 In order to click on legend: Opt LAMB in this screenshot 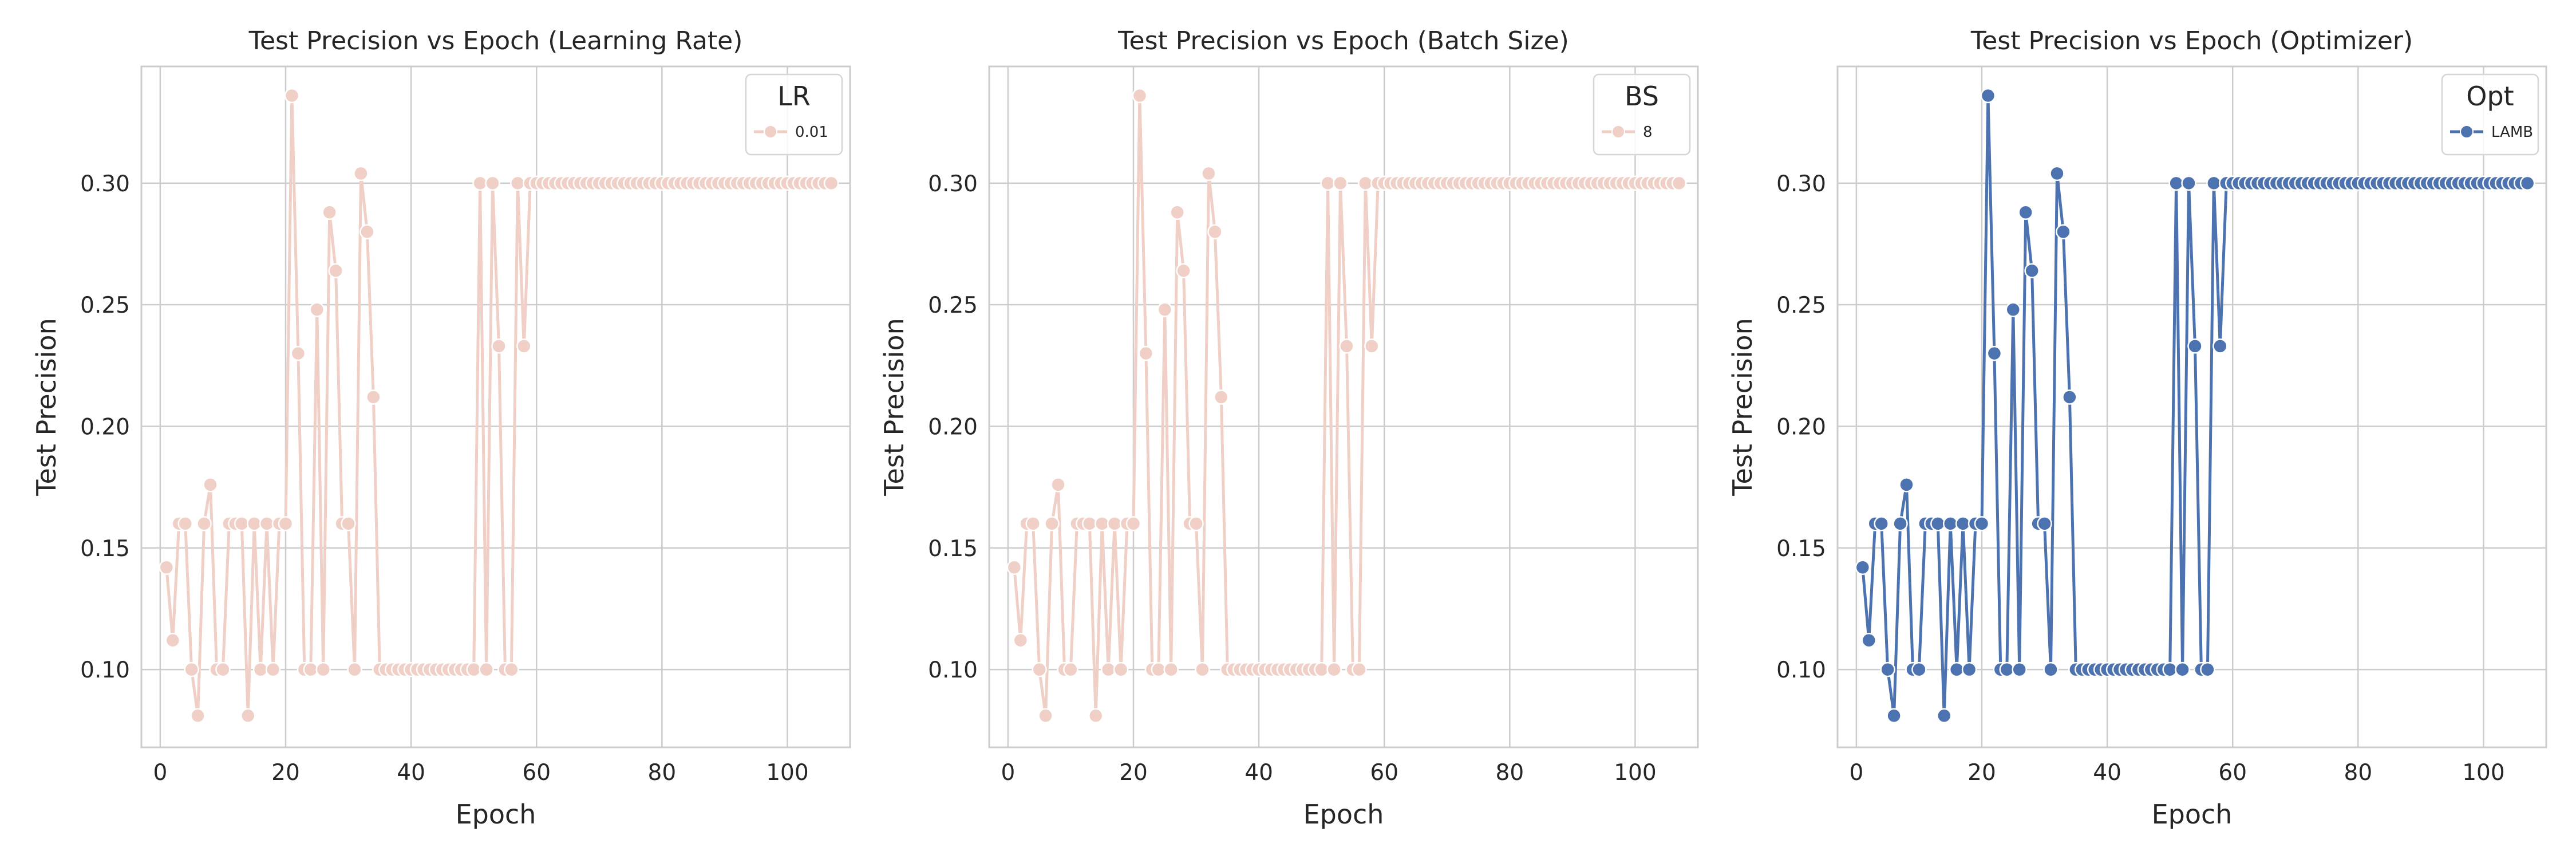, I will do `click(2490, 114)`.